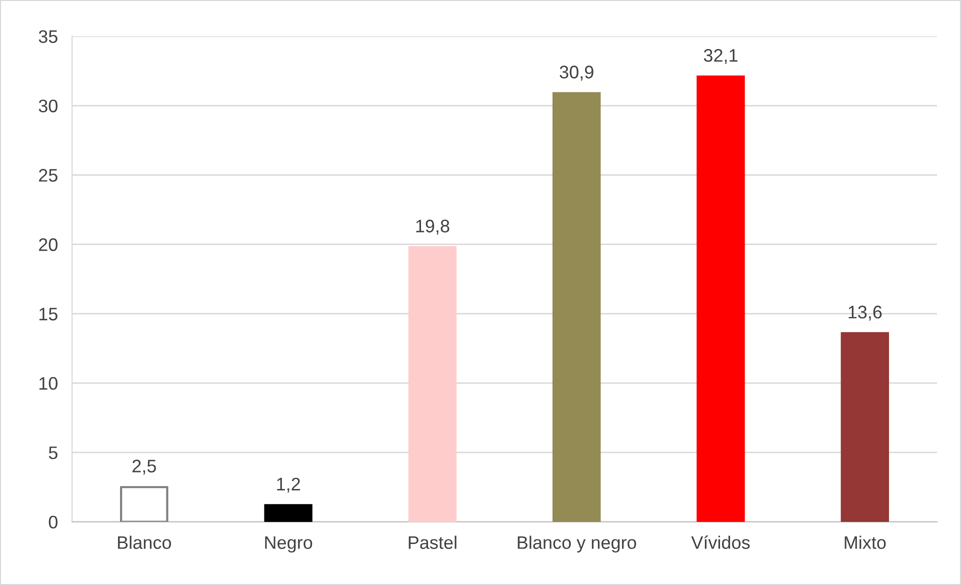  What do you see at coordinates (53, 453) in the screenshot?
I see `y-tick-label: 5` at bounding box center [53, 453].